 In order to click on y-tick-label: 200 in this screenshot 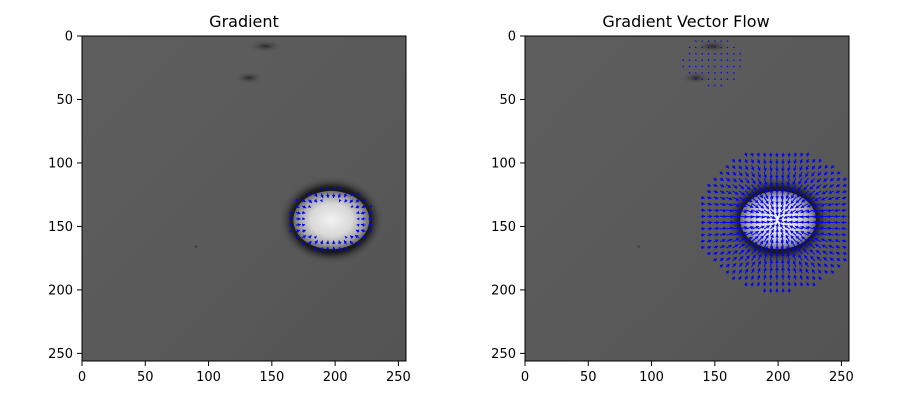, I will do `click(60, 290)`.